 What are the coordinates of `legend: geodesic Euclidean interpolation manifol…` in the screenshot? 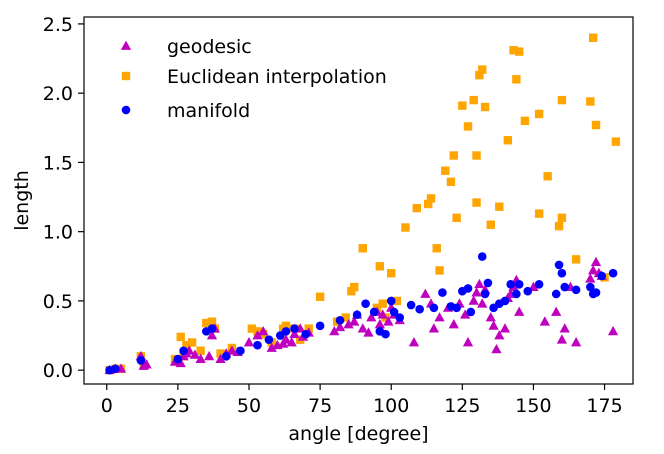 It's located at (253, 79).